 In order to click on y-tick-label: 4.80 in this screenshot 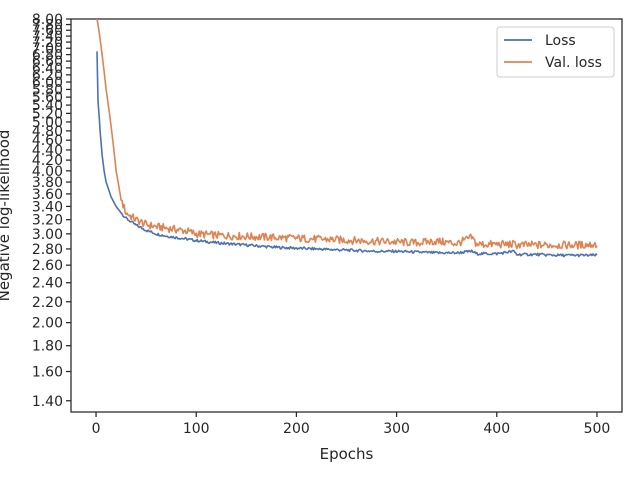, I will do `click(47, 132)`.